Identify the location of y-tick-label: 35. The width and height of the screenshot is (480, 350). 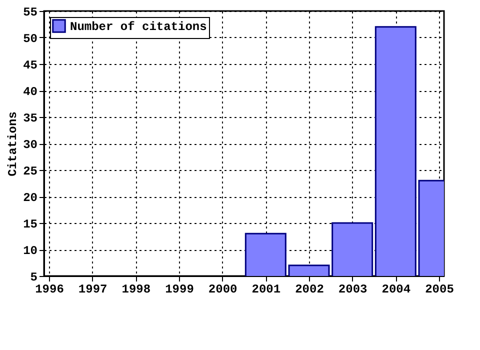
(30, 119).